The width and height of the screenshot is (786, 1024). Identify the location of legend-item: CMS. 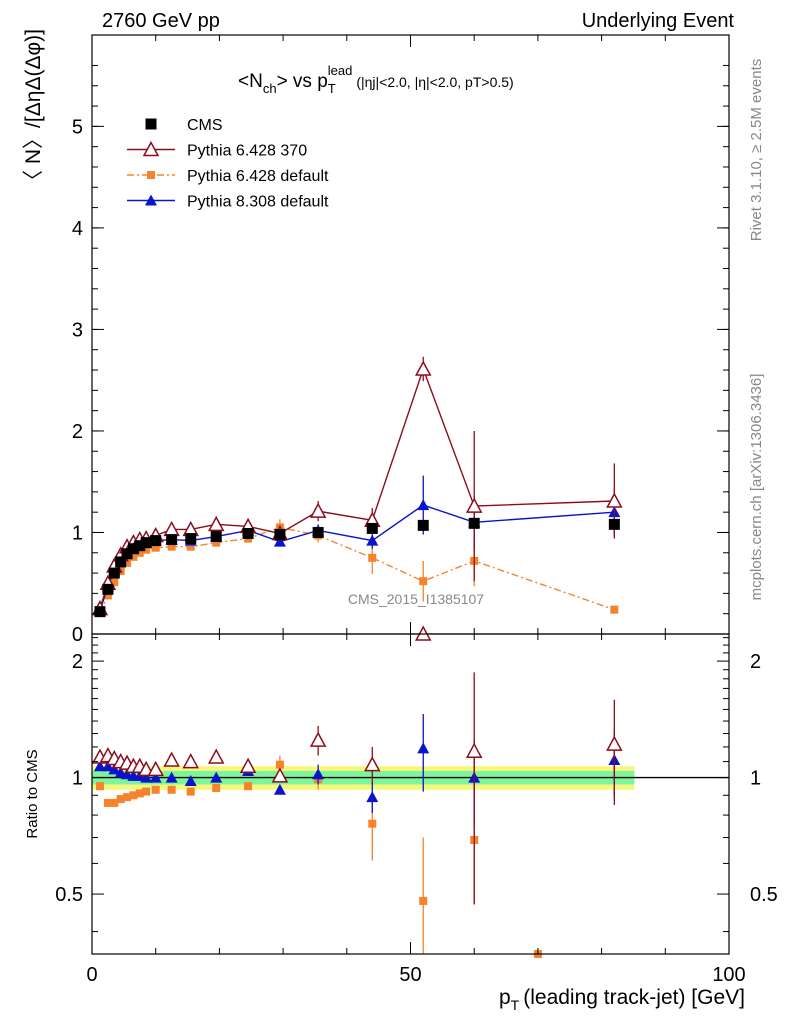
(184, 125).